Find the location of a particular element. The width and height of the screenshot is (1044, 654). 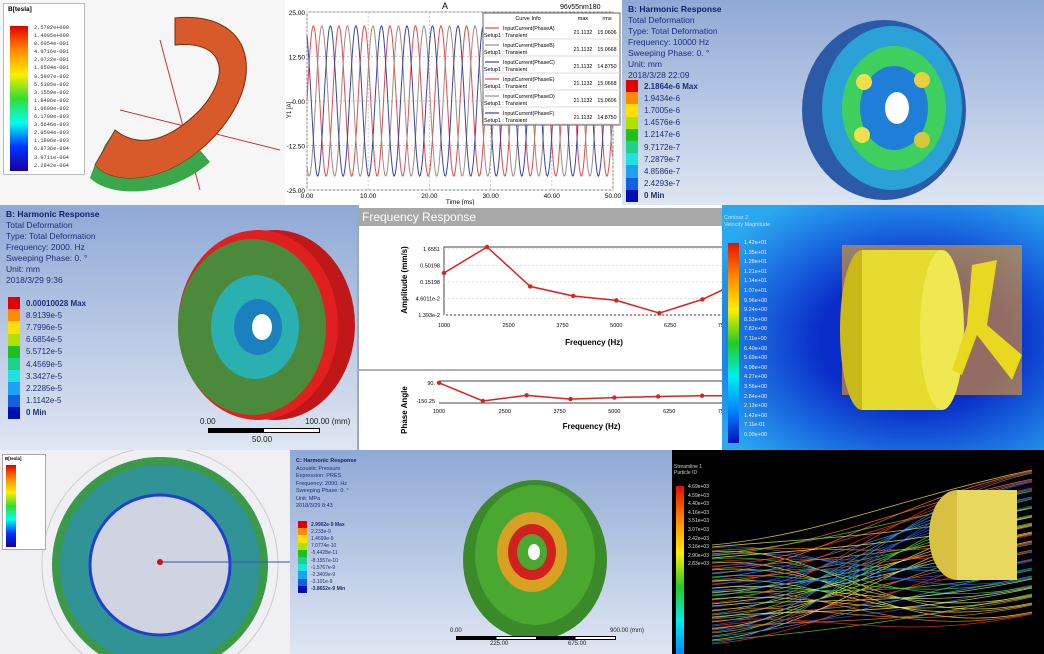

legend-label: 1.4576e-6 is located at coordinates (662, 123).